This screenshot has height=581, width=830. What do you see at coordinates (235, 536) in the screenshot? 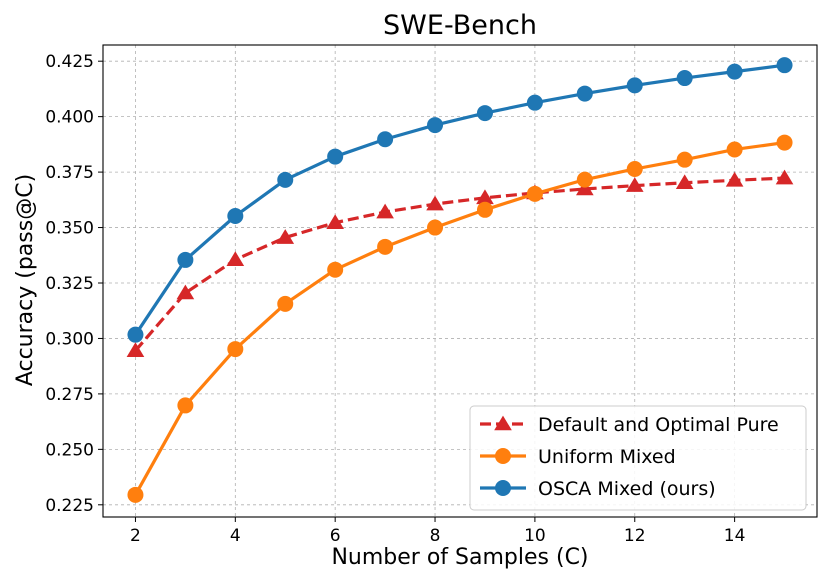
I see `x-tick-label: 4` at bounding box center [235, 536].